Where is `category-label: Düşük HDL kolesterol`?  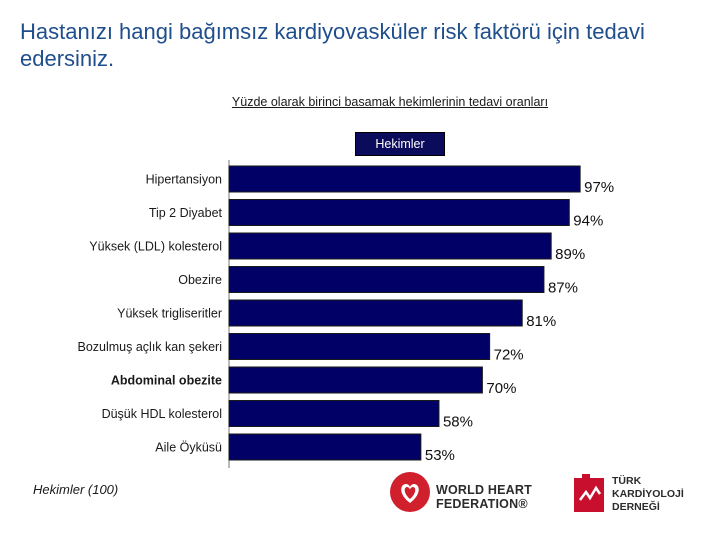
category-label: Düşük HDL kolesterol is located at coordinates (162, 414).